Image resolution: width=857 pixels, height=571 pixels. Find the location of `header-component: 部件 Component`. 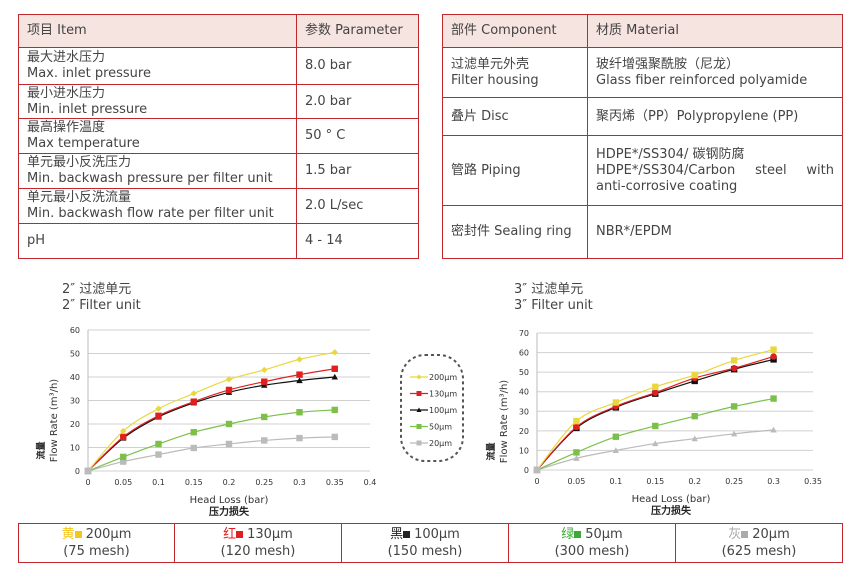

header-component: 部件 Component is located at coordinates (515, 31).